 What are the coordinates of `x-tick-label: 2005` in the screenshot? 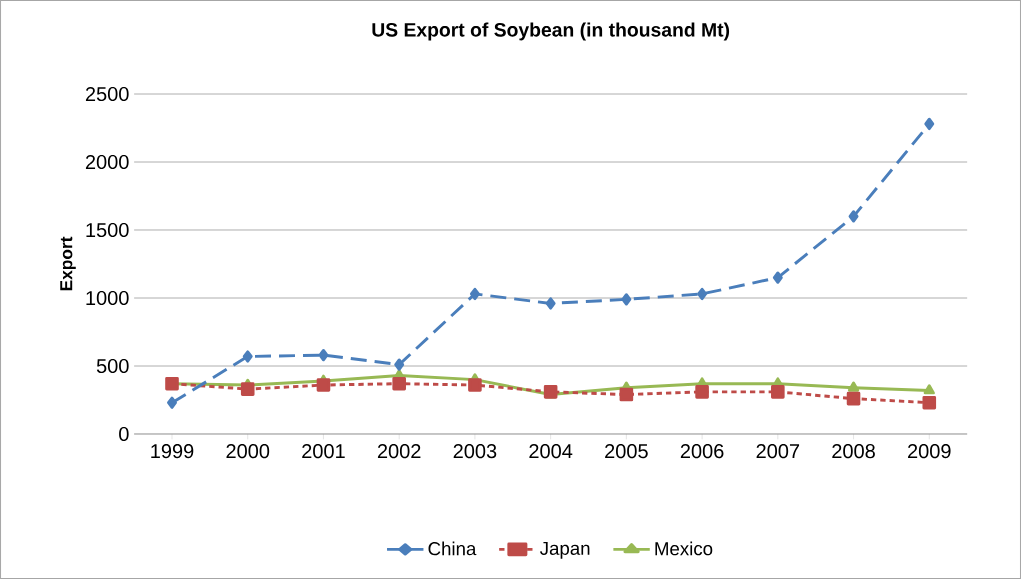 It's located at (626, 451).